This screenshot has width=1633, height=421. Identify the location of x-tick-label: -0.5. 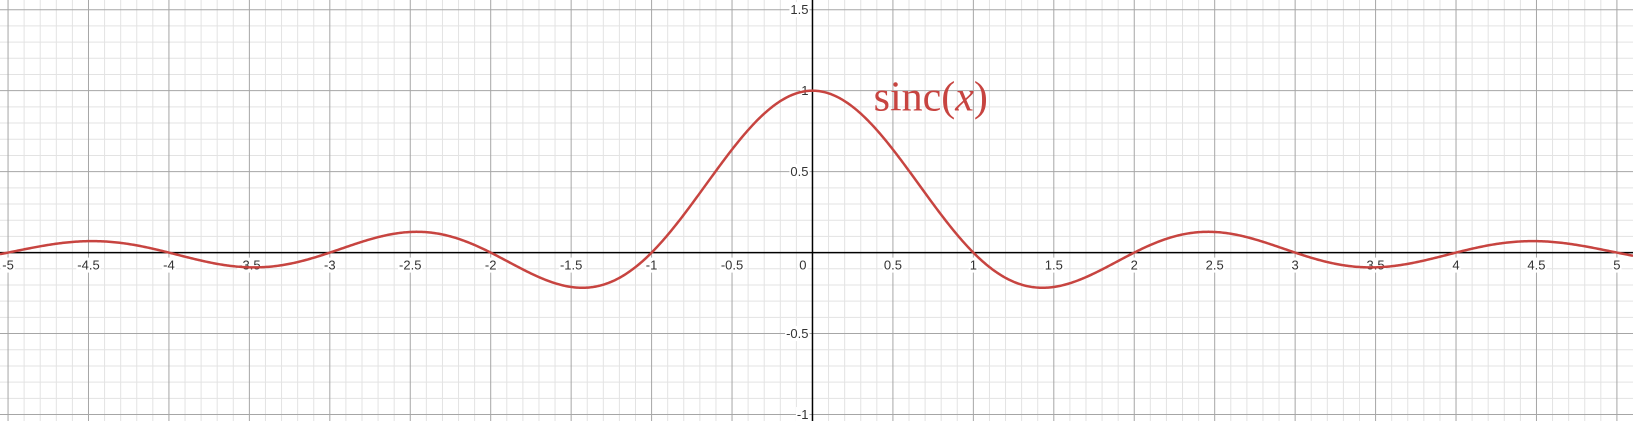
(732, 265).